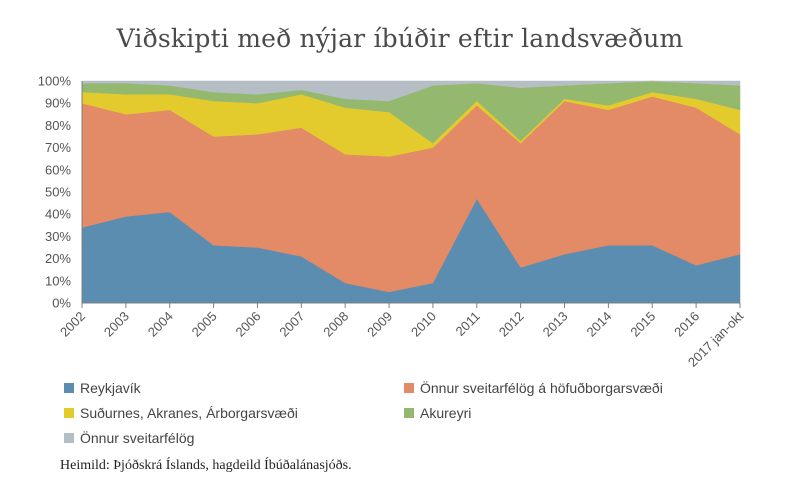 Image resolution: width=800 pixels, height=497 pixels. I want to click on x-tick-label: 2014, so click(598, 324).